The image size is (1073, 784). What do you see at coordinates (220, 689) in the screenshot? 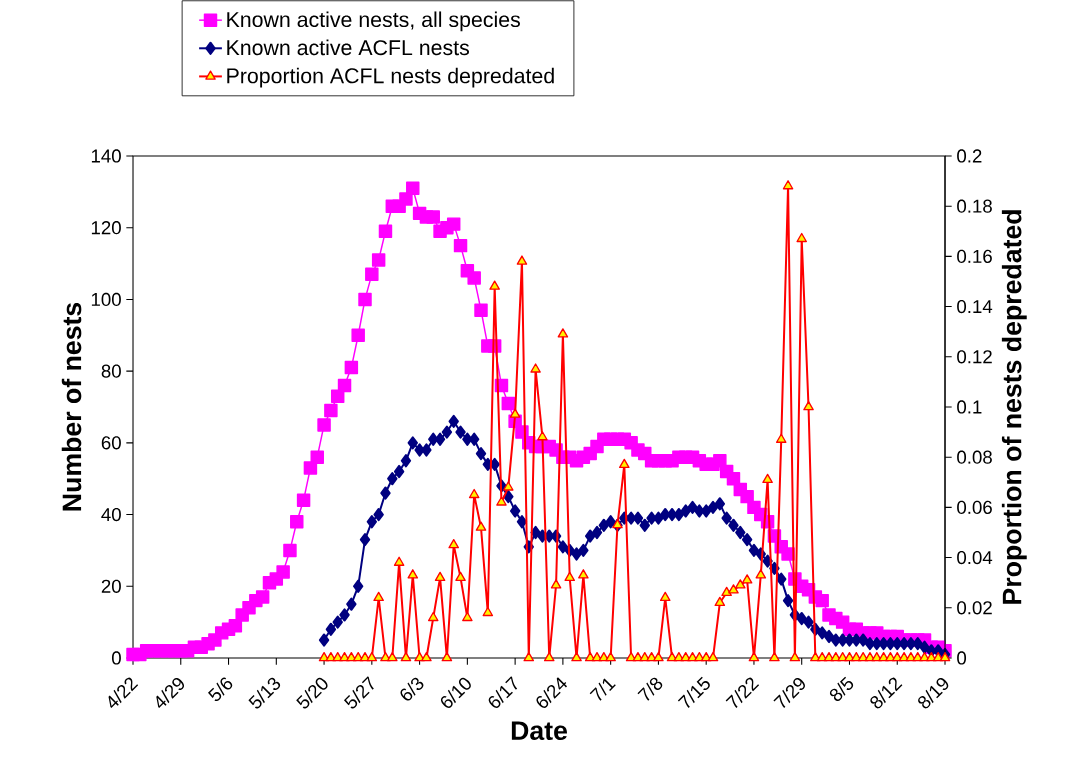
I see `x-tick-label: 5/6` at bounding box center [220, 689].